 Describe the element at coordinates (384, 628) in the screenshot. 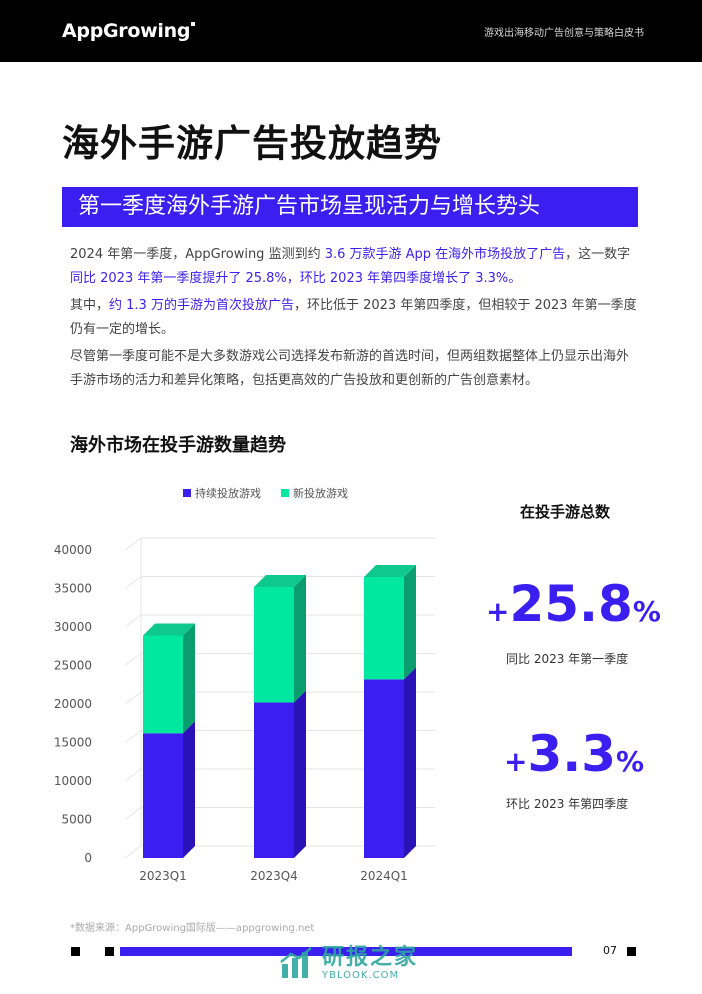

I see `bar-2024Q1-new` at that location.